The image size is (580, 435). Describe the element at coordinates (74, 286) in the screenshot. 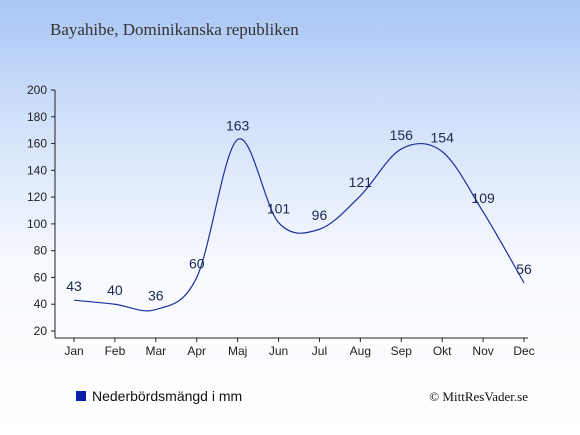

I see `data-label: 43` at that location.